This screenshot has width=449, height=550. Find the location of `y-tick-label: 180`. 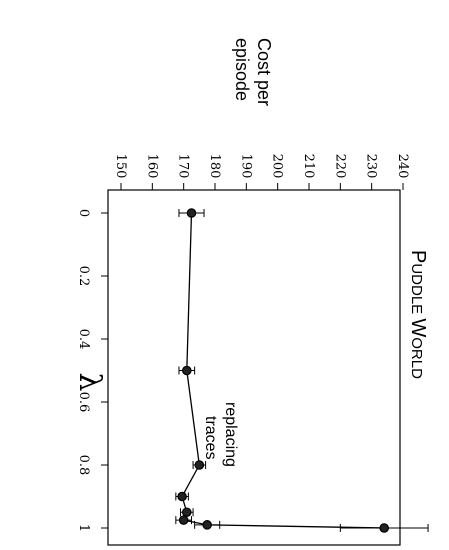

y-tick-label: 180 is located at coordinates (214, 166).